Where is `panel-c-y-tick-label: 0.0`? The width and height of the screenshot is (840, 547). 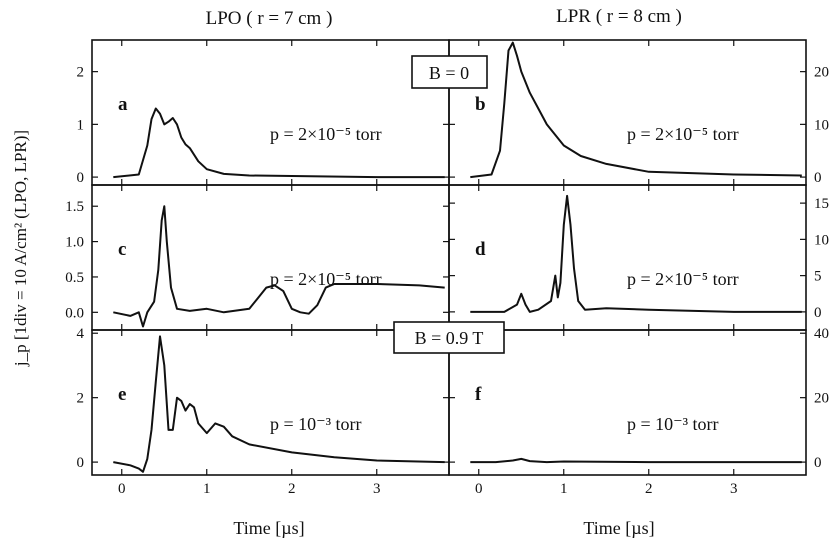 panel-c-y-tick-label: 0.0 is located at coordinates (74, 313).